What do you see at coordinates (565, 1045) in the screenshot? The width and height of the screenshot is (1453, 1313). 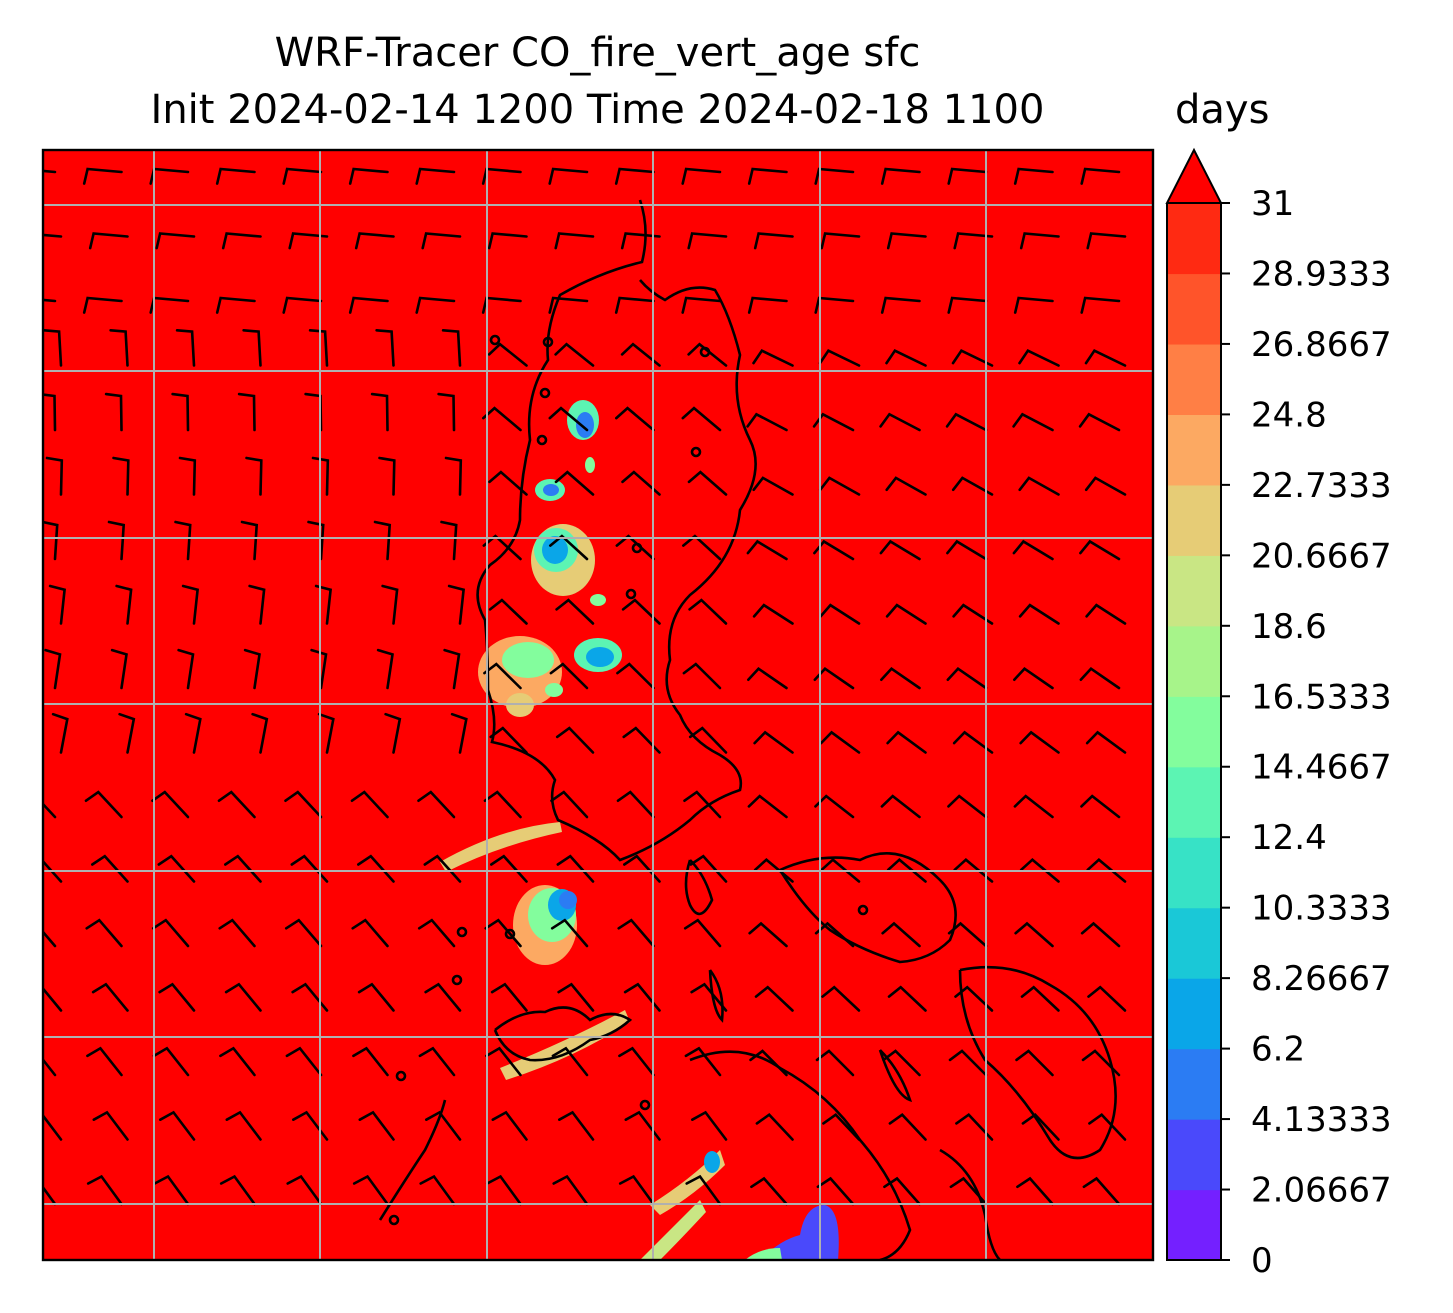 I see `plume-streak` at bounding box center [565, 1045].